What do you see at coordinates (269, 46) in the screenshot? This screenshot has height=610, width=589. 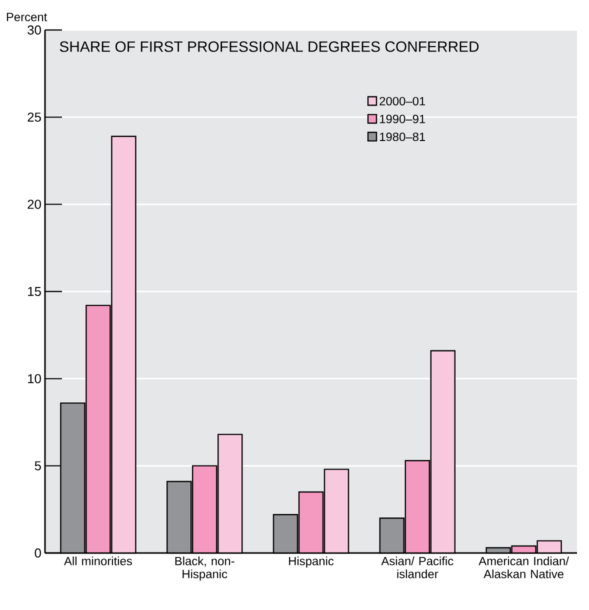 I see `text: SHARE OF FIRST PROFESSIONAL DEGREES CONFERRED` at bounding box center [269, 46].